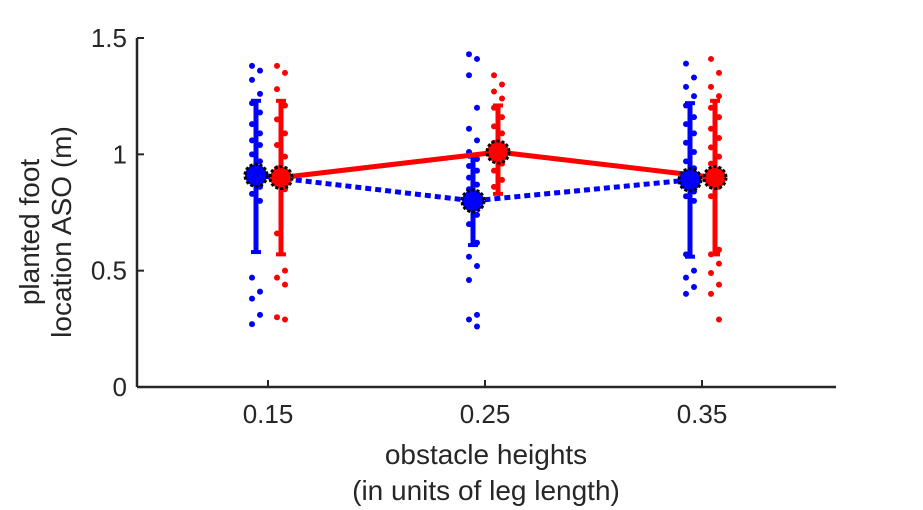 This screenshot has height=510, width=923. I want to click on y-tick-label: 0.5, so click(109, 271).